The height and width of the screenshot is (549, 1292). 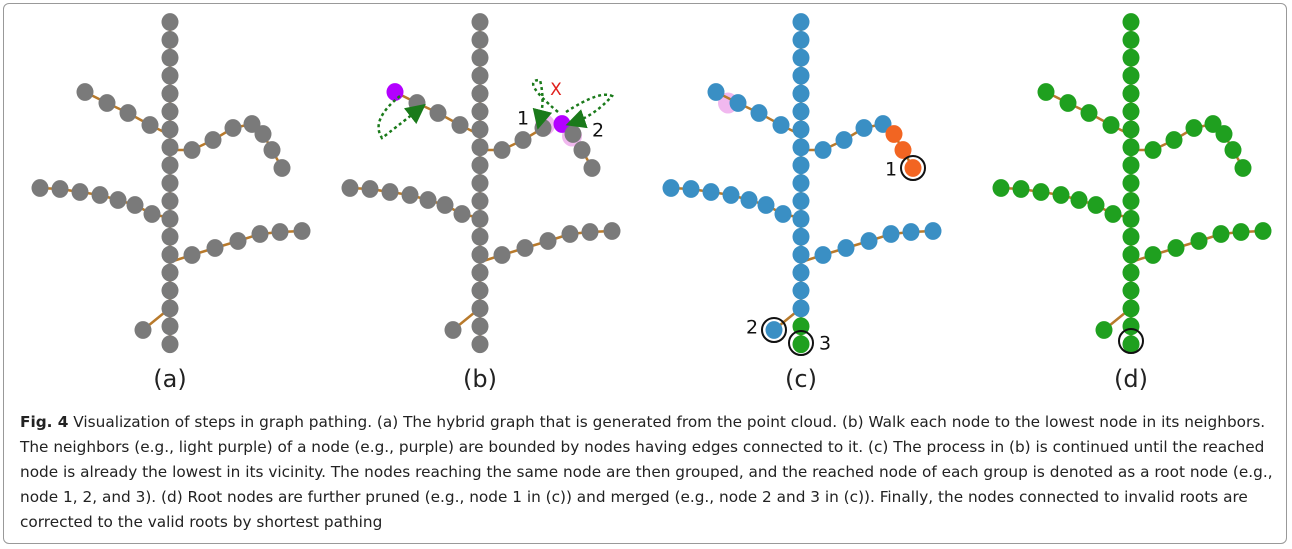 What do you see at coordinates (556, 90) in the screenshot?
I see `label: X` at bounding box center [556, 90].